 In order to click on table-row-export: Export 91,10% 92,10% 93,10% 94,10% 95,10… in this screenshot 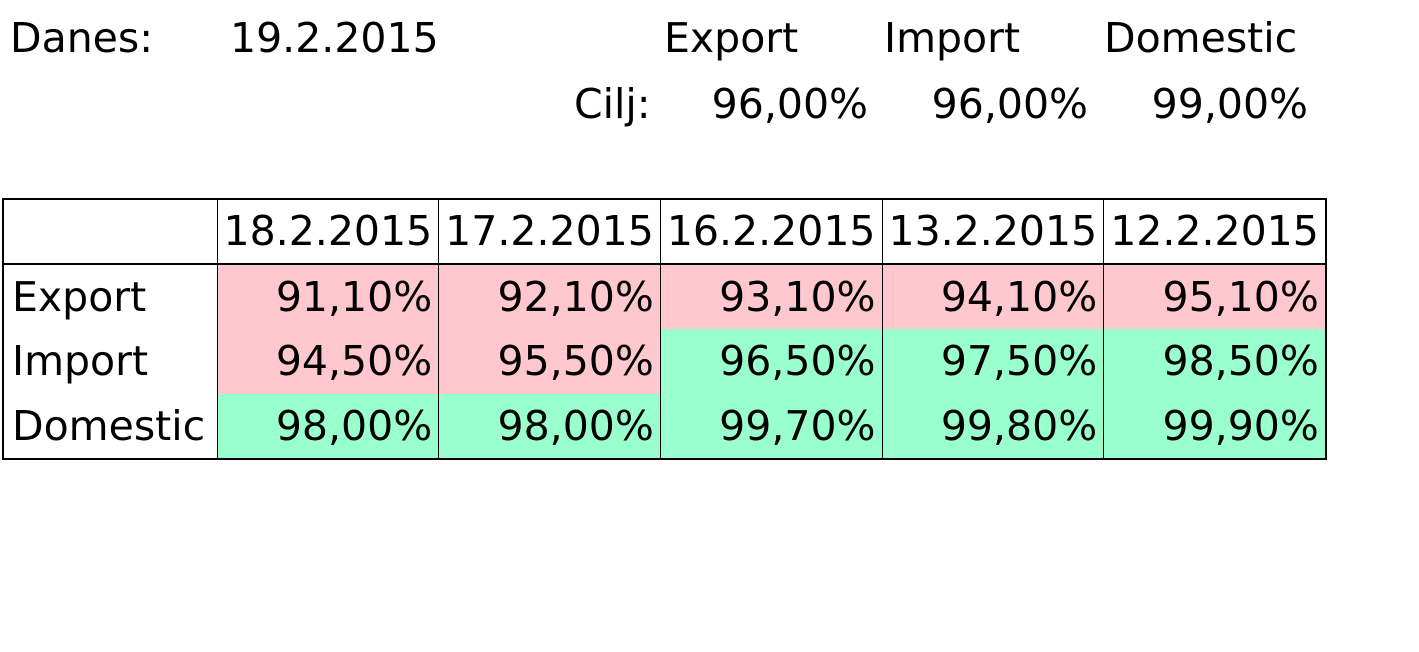, I will do `click(664, 296)`.